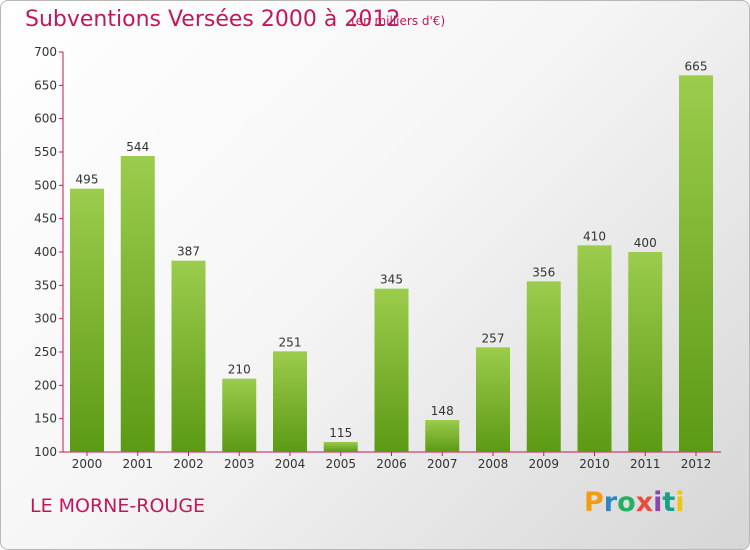 The image size is (750, 550). Describe the element at coordinates (45, 319) in the screenshot. I see `y-tick-label: 300` at that location.